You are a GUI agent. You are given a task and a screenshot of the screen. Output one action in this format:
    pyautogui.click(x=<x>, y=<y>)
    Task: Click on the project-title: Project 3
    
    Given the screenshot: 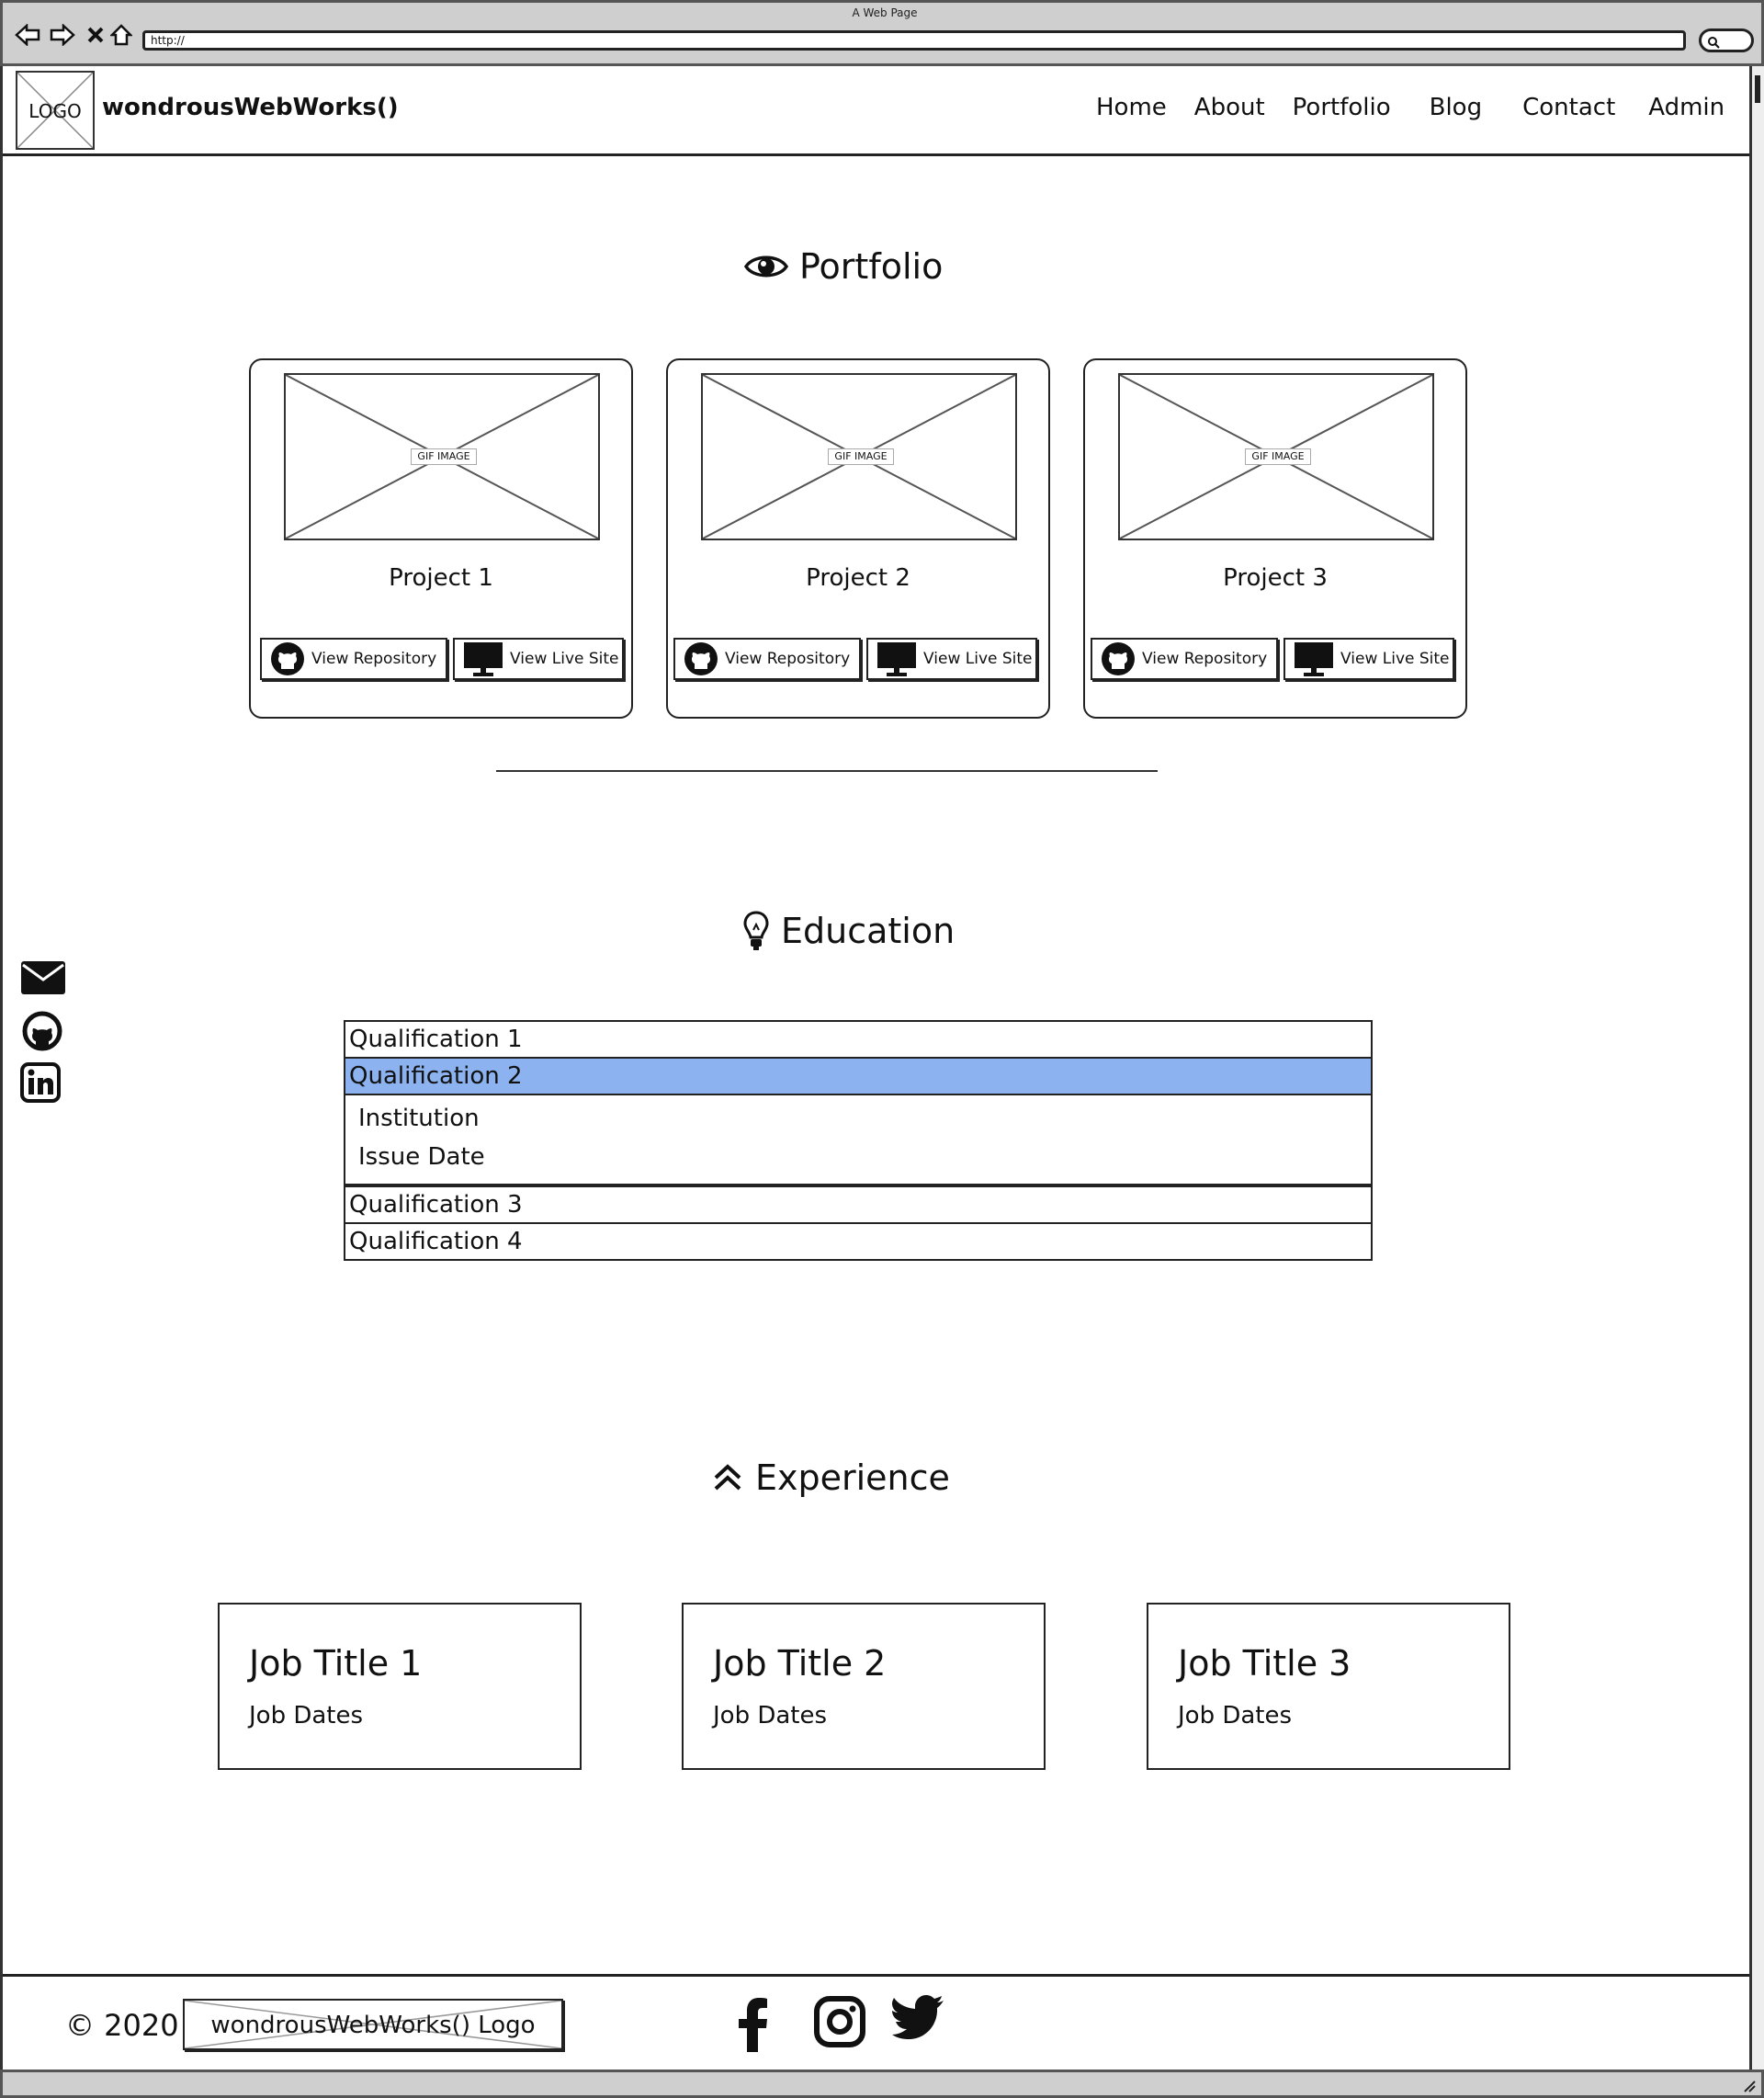 What is the action you would take?
    pyautogui.click(x=1275, y=578)
    